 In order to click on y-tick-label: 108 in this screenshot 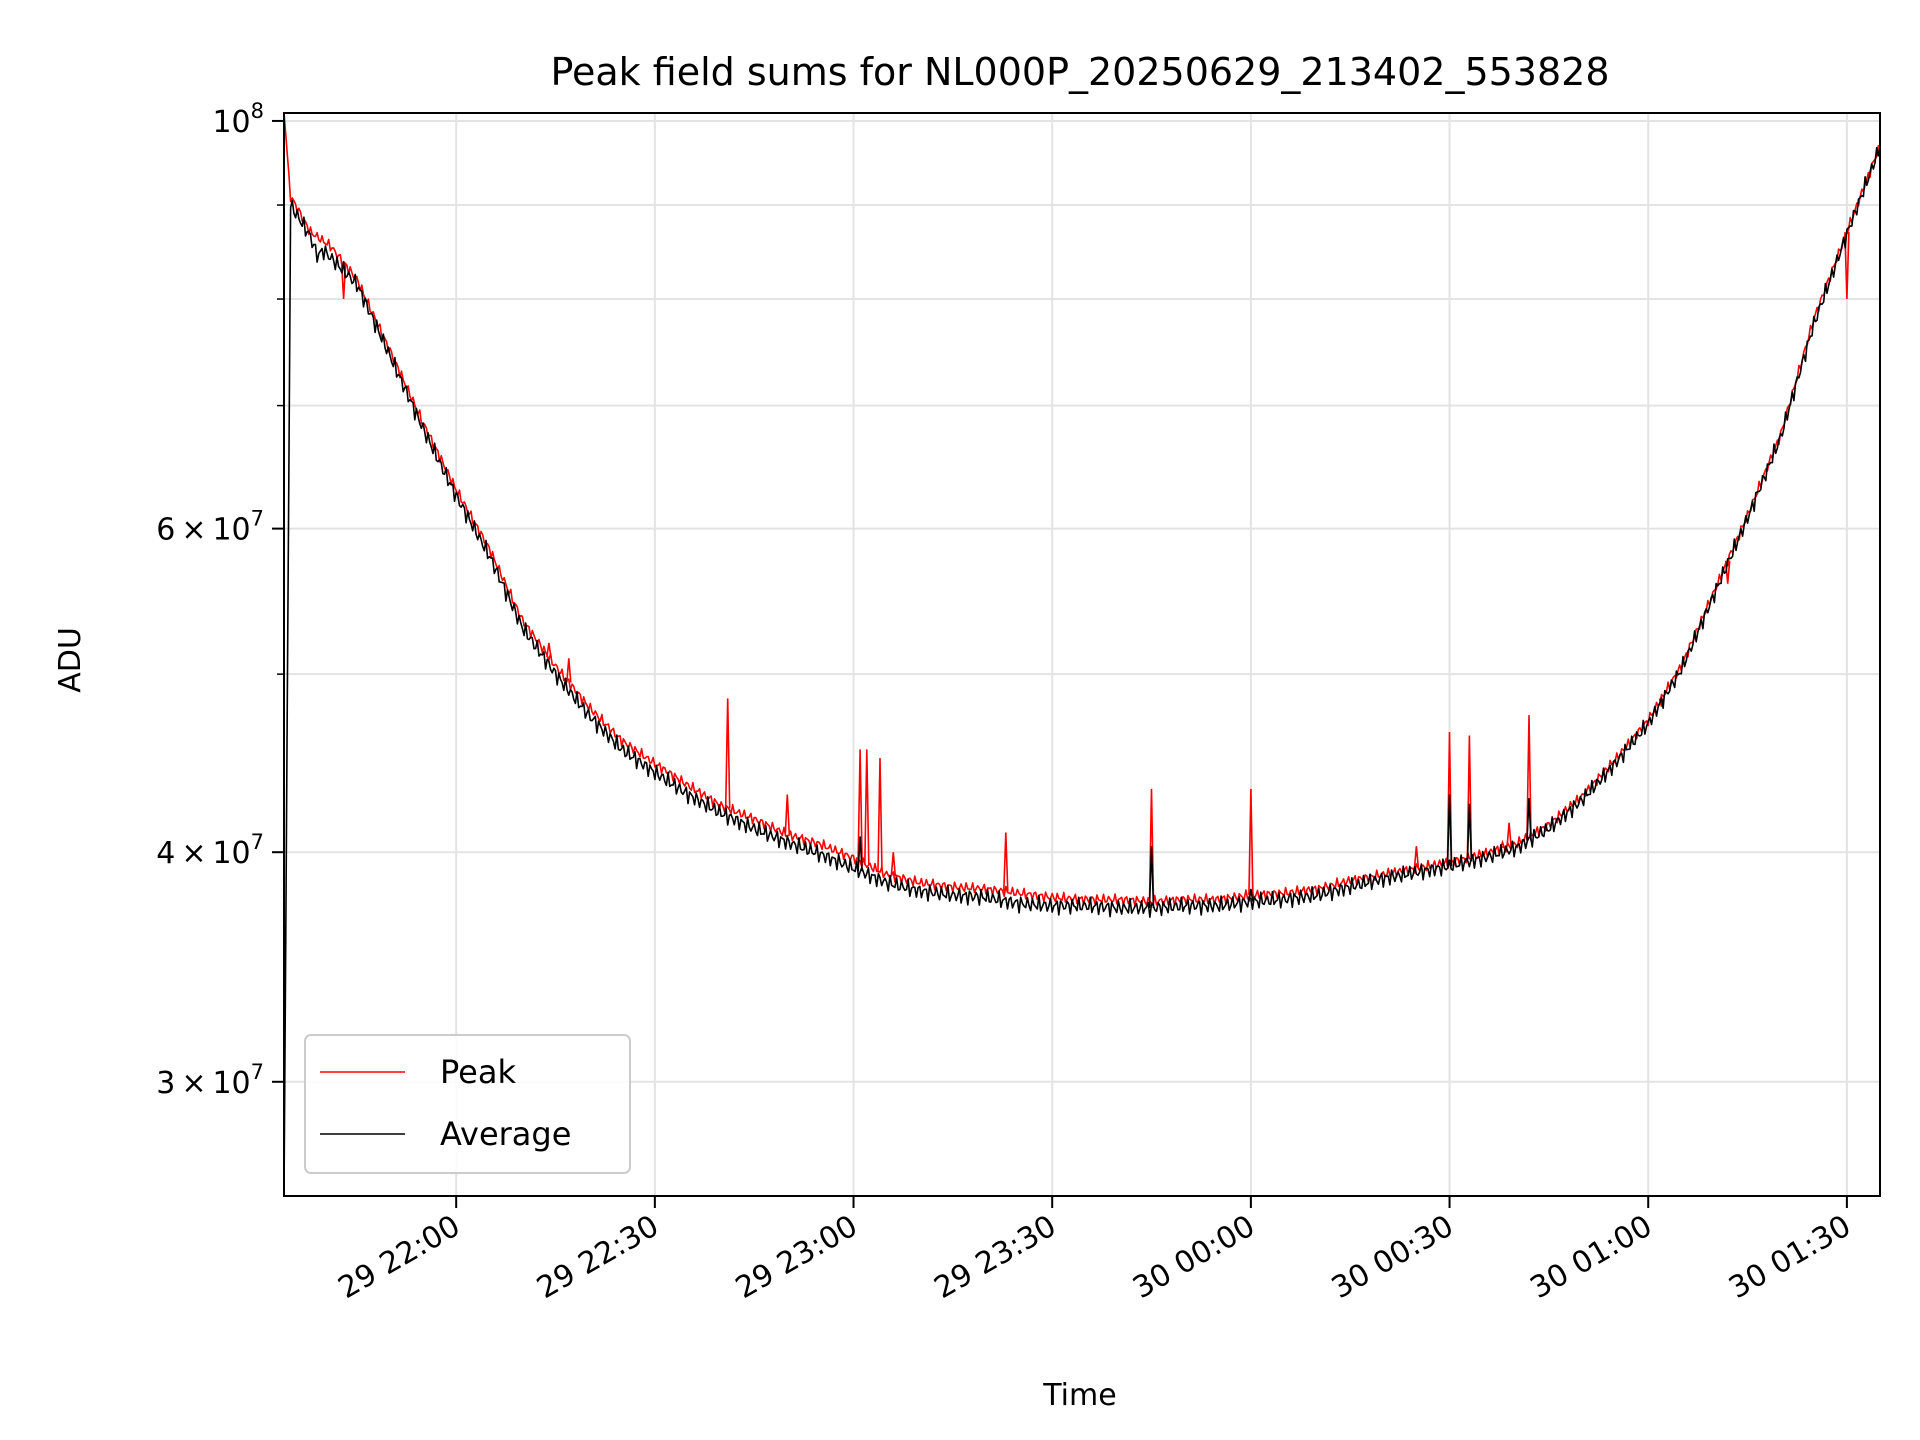, I will do `click(238, 119)`.